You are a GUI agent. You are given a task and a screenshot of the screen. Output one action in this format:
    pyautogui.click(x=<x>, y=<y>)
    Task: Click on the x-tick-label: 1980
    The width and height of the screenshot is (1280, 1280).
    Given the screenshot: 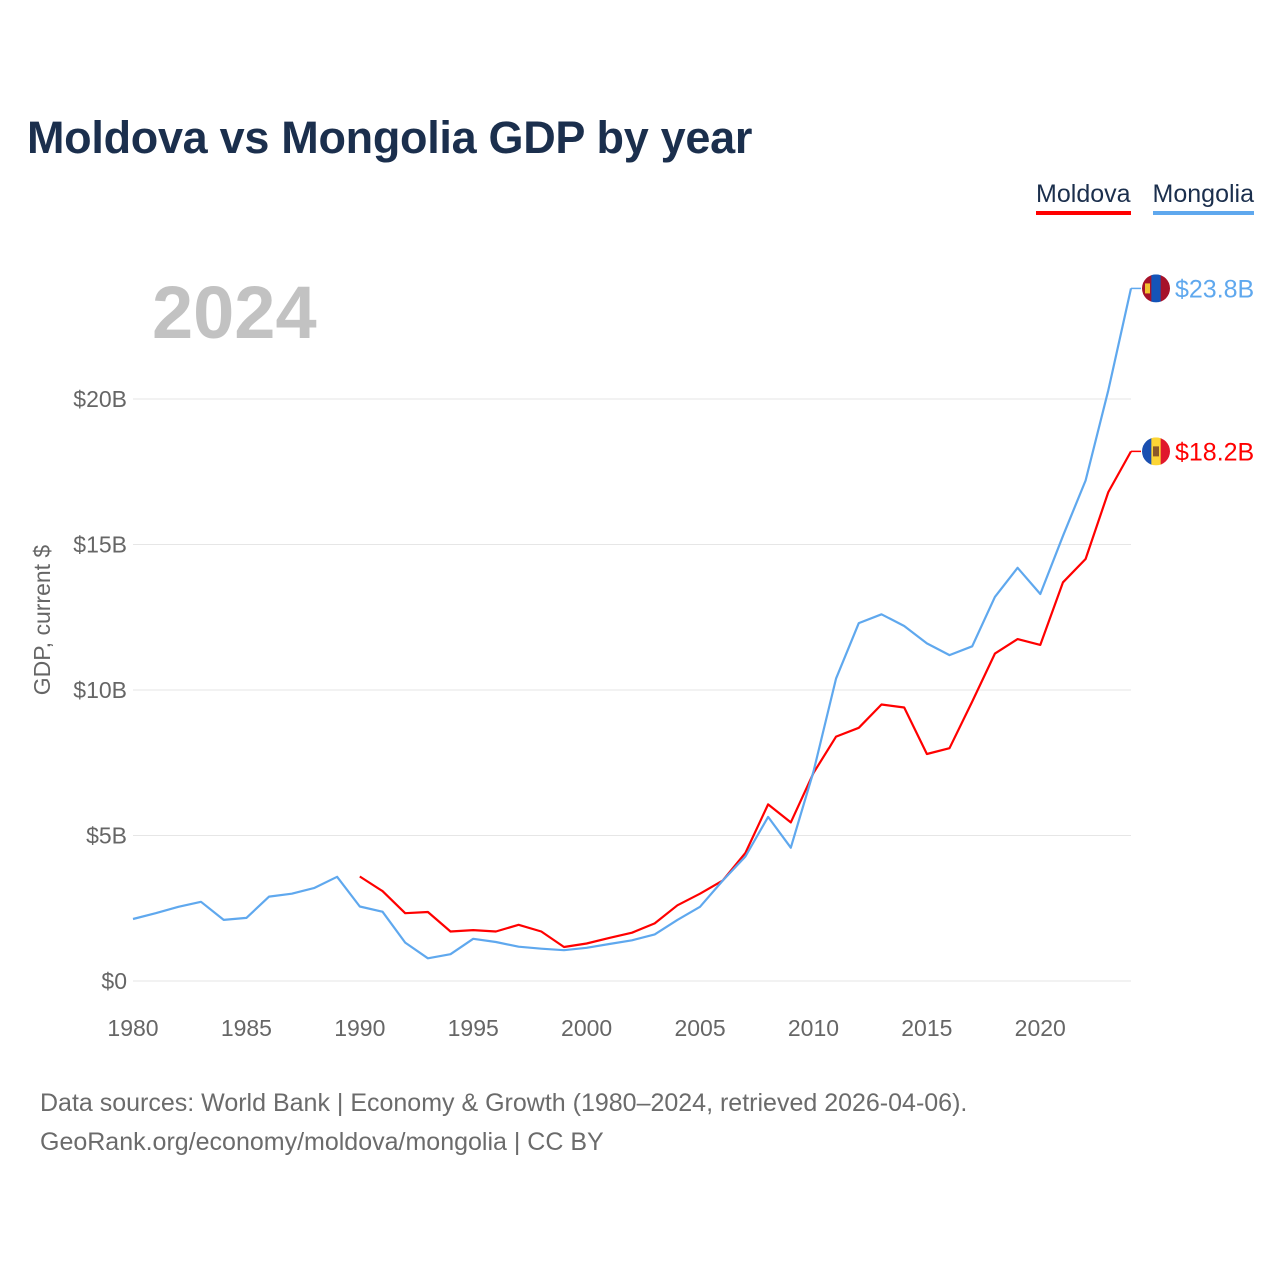 What is the action you would take?
    pyautogui.click(x=132, y=1028)
    